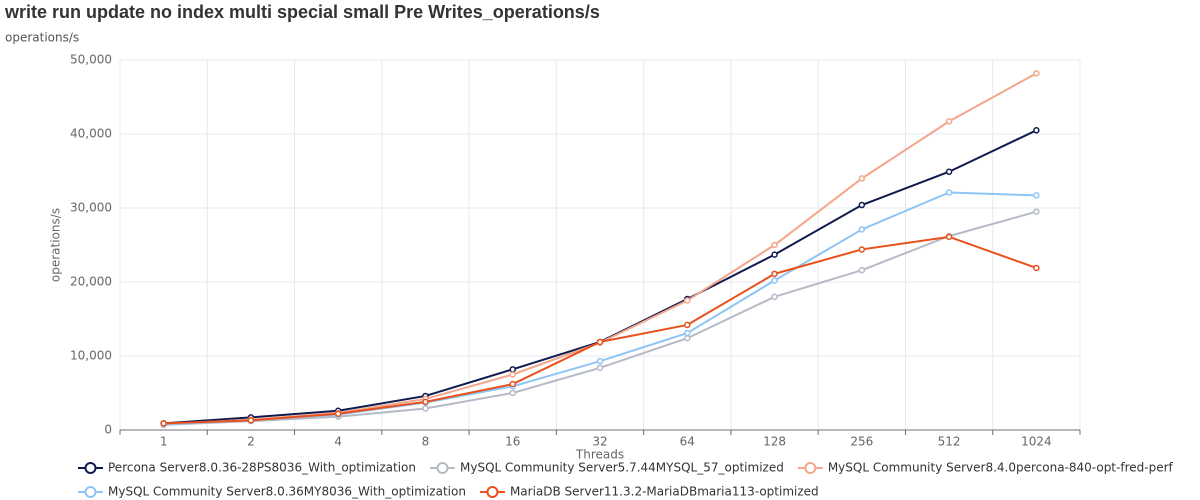  Describe the element at coordinates (861, 442) in the screenshot. I see `x-tick-label: 256` at that location.